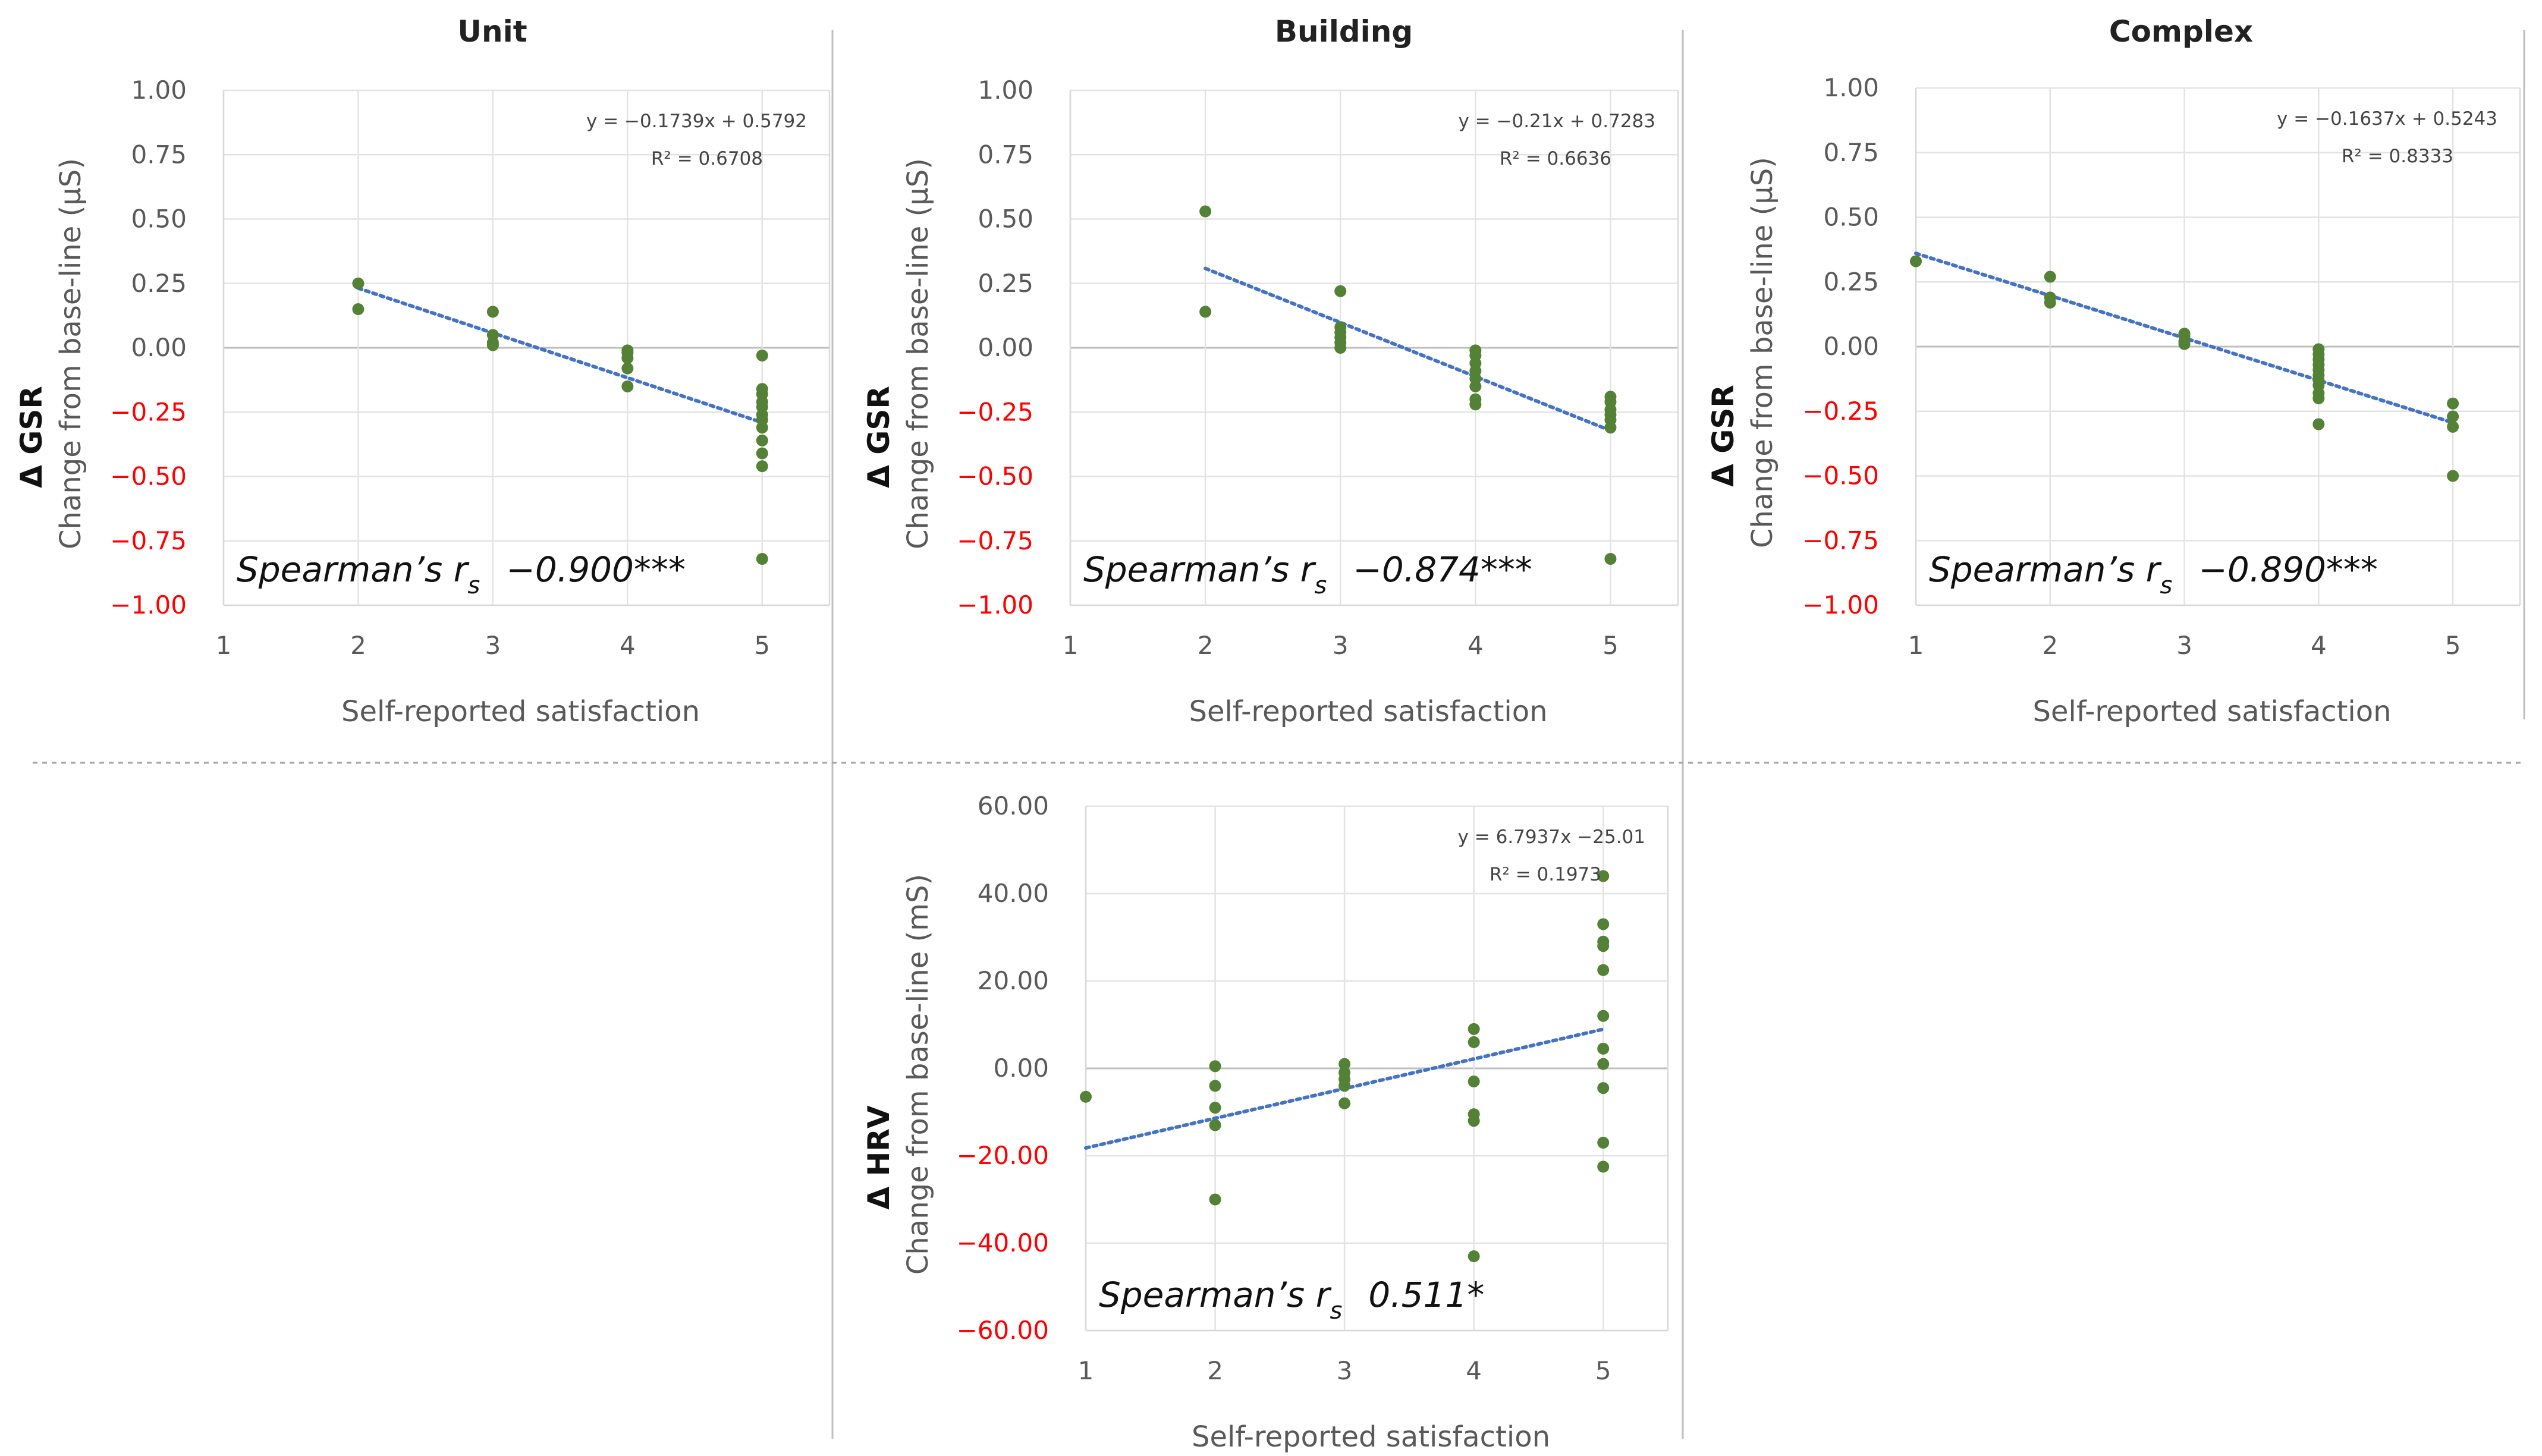  Describe the element at coordinates (879, 1157) in the screenshot. I see `y-axis-variable-label: Δ HRV` at that location.